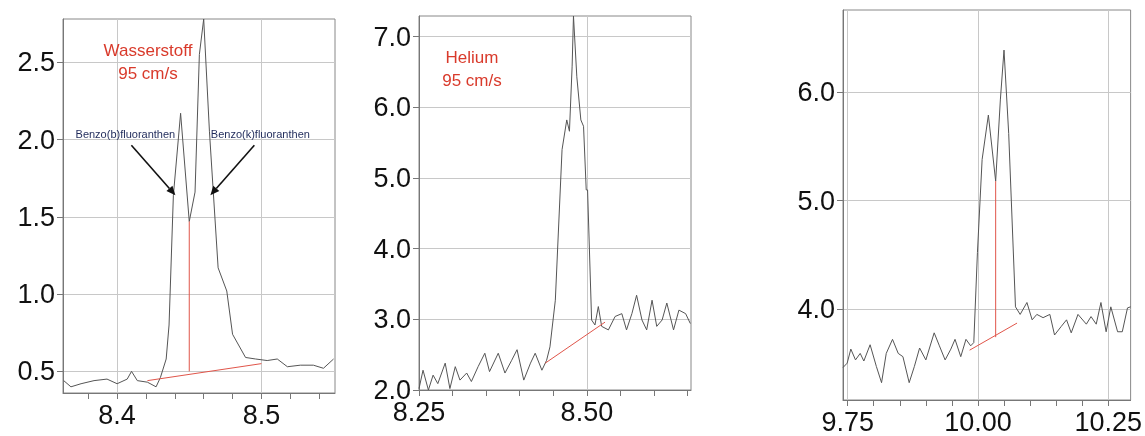  What do you see at coordinates (587, 411) in the screenshot?
I see `x-tick-label: 8.50` at bounding box center [587, 411].